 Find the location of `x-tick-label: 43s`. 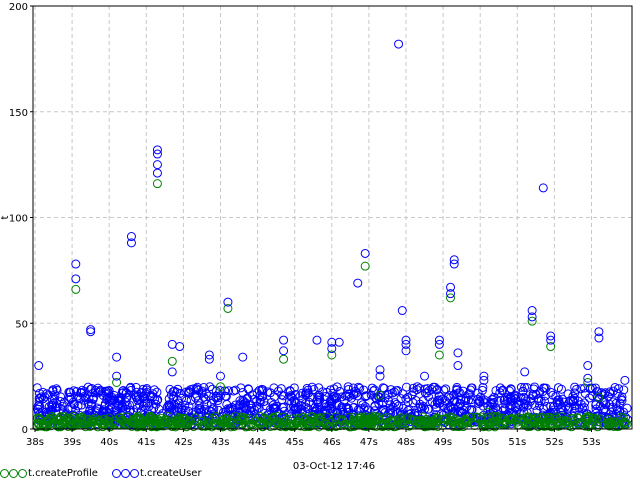

x-tick-label: 43s is located at coordinates (221, 442).